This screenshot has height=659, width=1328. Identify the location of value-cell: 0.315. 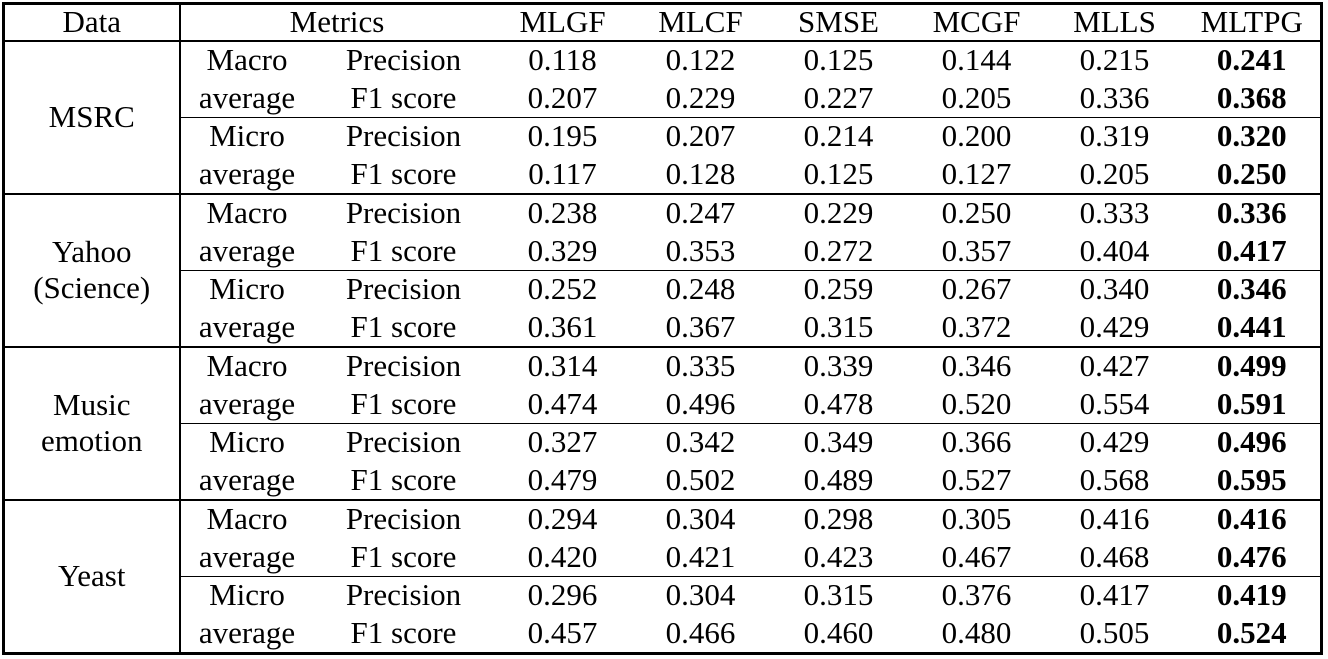
(838, 326).